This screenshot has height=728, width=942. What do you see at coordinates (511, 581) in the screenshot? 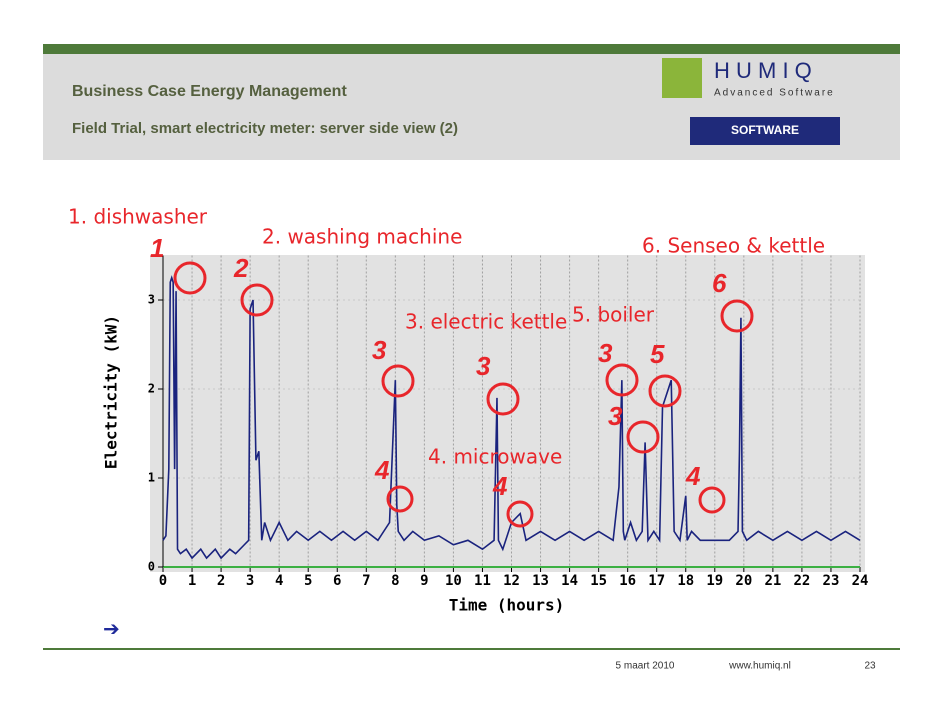
I see `x-tick-label: 12` at bounding box center [511, 581].